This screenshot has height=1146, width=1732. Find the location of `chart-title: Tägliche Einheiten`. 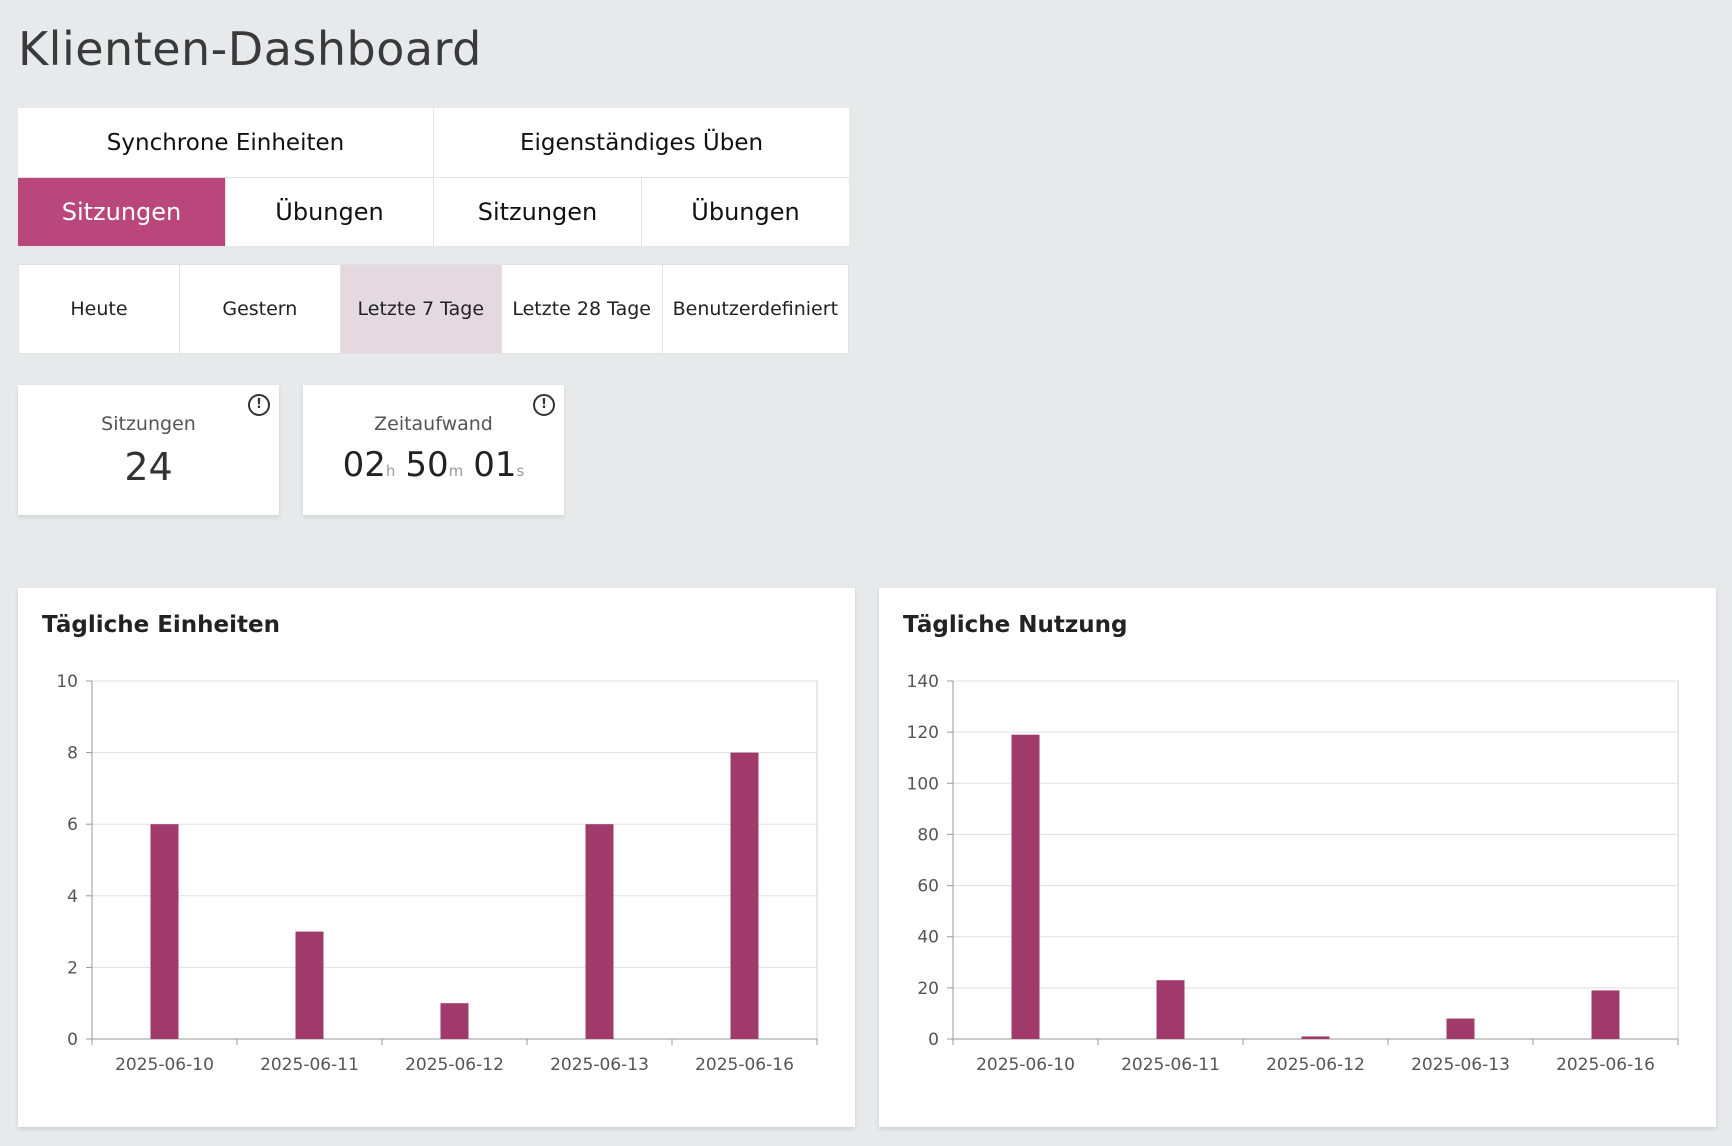

chart-title: Tägliche Einheiten is located at coordinates (161, 625).